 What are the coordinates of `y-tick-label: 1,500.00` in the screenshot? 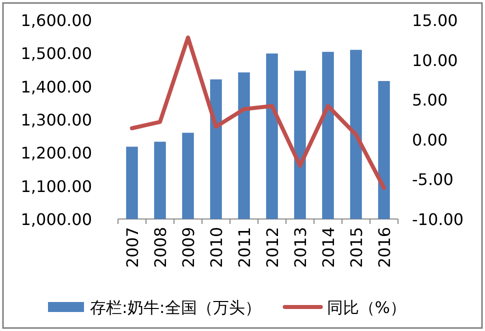 It's located at (56, 54).